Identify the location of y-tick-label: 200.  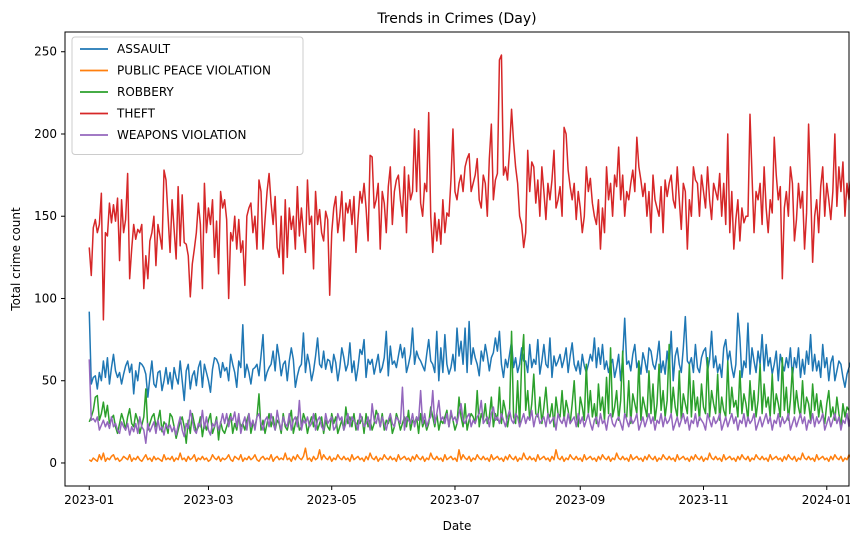
(45, 134).